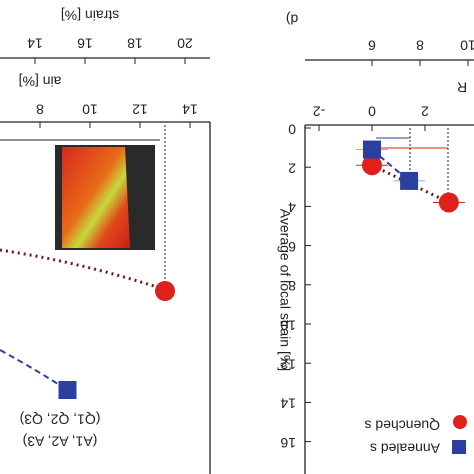  What do you see at coordinates (135, 43) in the screenshot?
I see `x-tick-label: 18` at bounding box center [135, 43].